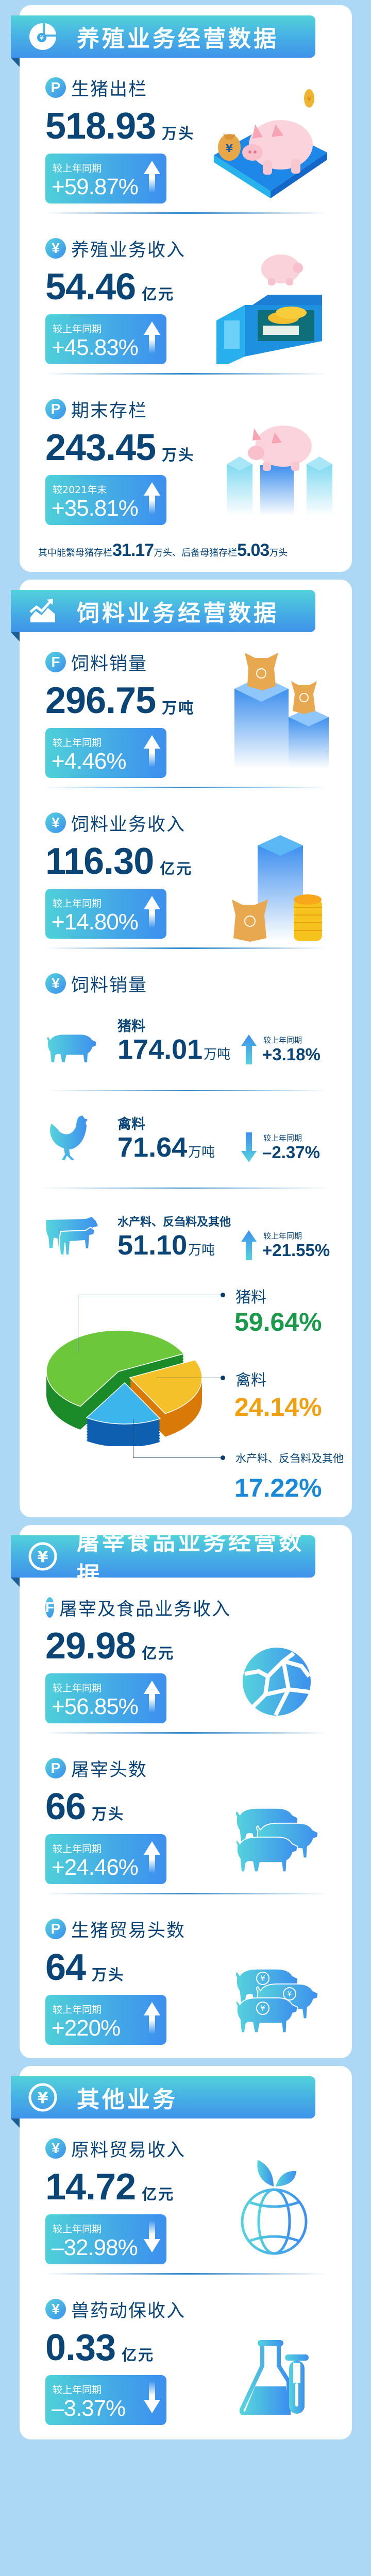 Image resolution: width=371 pixels, height=2576 pixels. I want to click on metric-label: 屠宰头数, so click(109, 1770).